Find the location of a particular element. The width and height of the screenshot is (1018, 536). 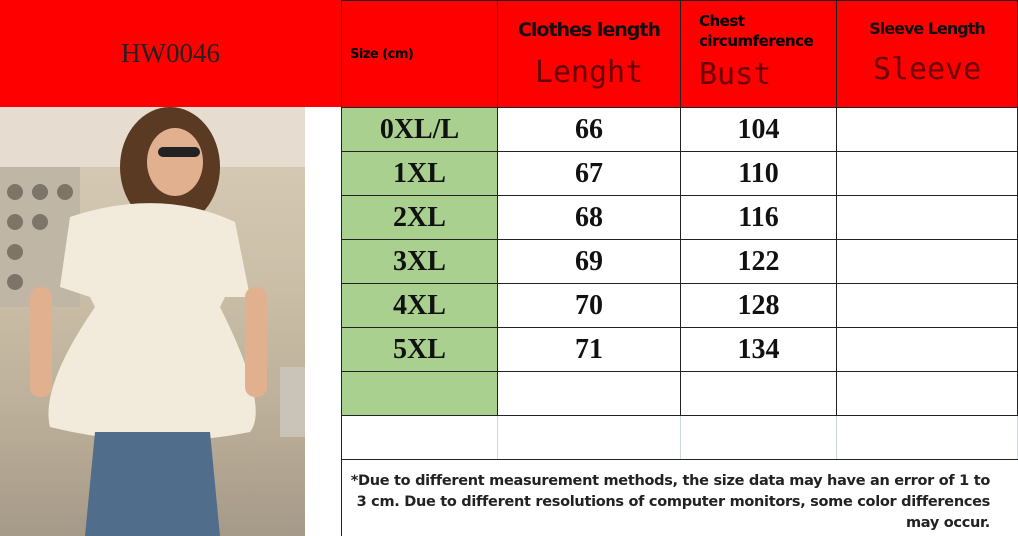

table-row: 3XL 69 122 is located at coordinates (679, 261).